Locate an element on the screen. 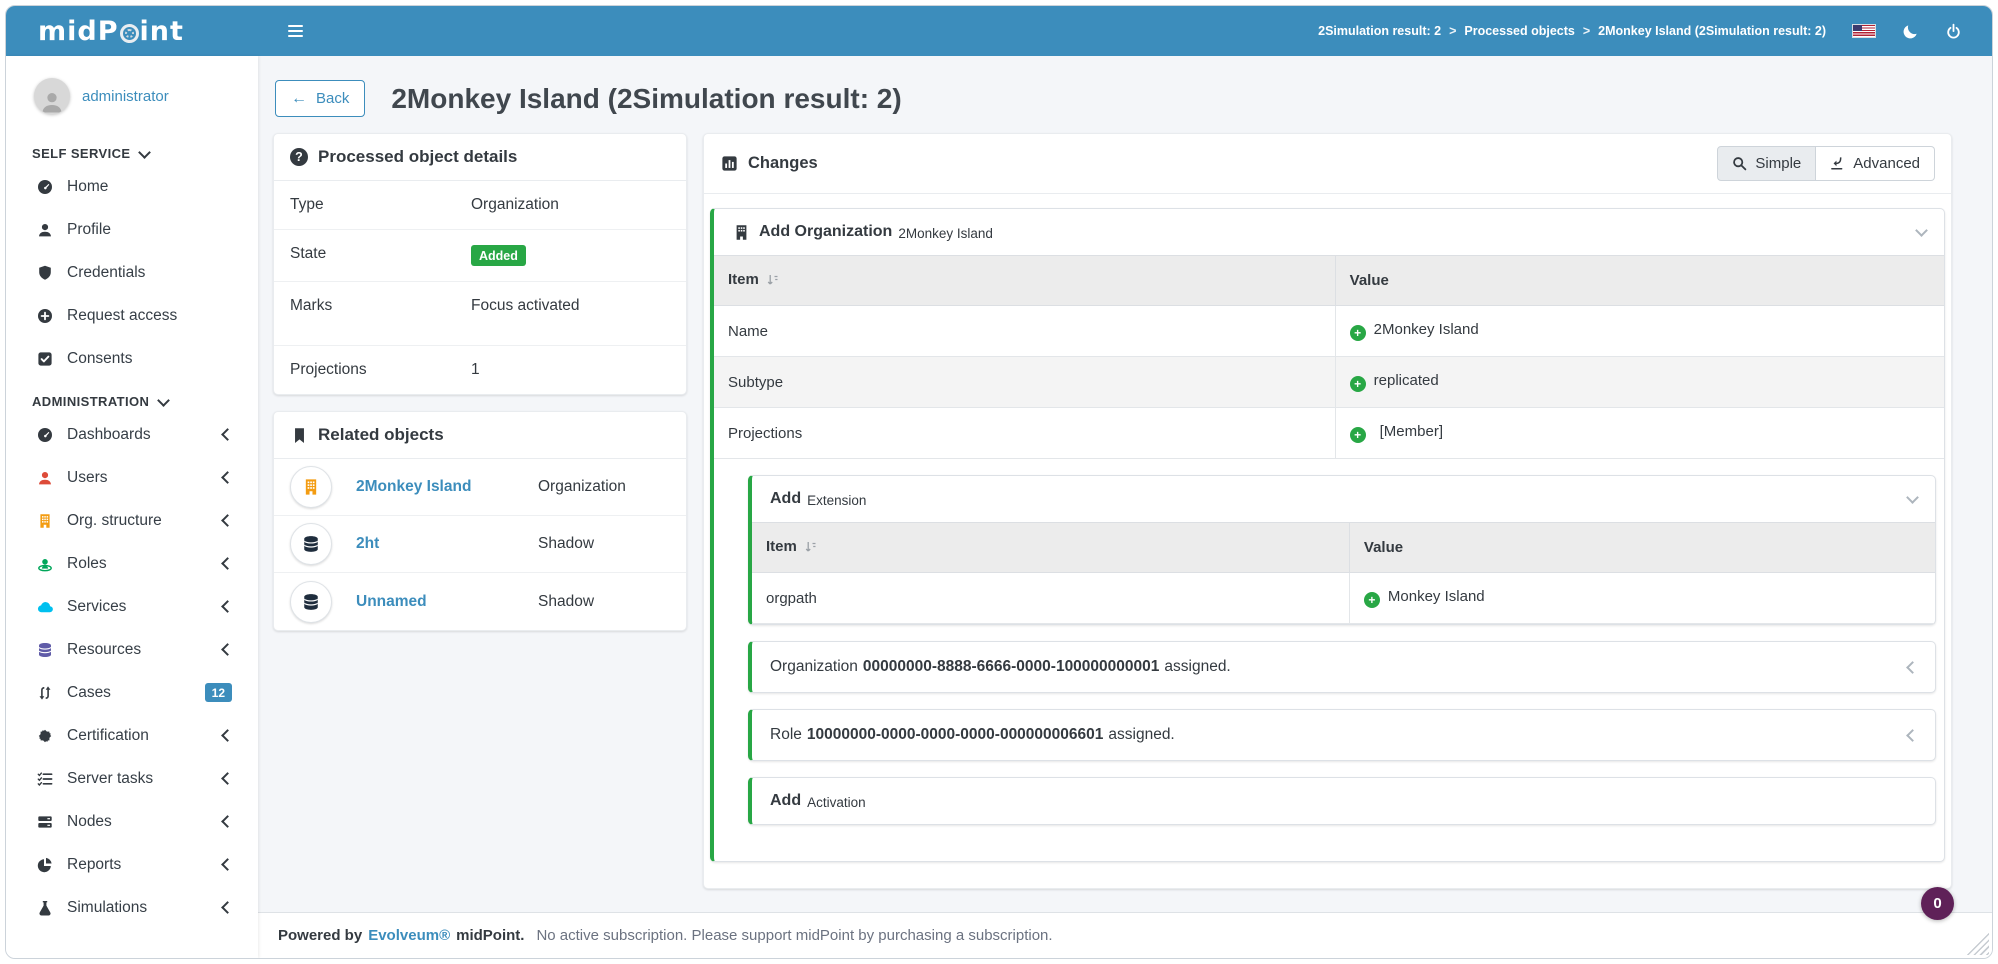  bookmark-icon is located at coordinates (299, 435).